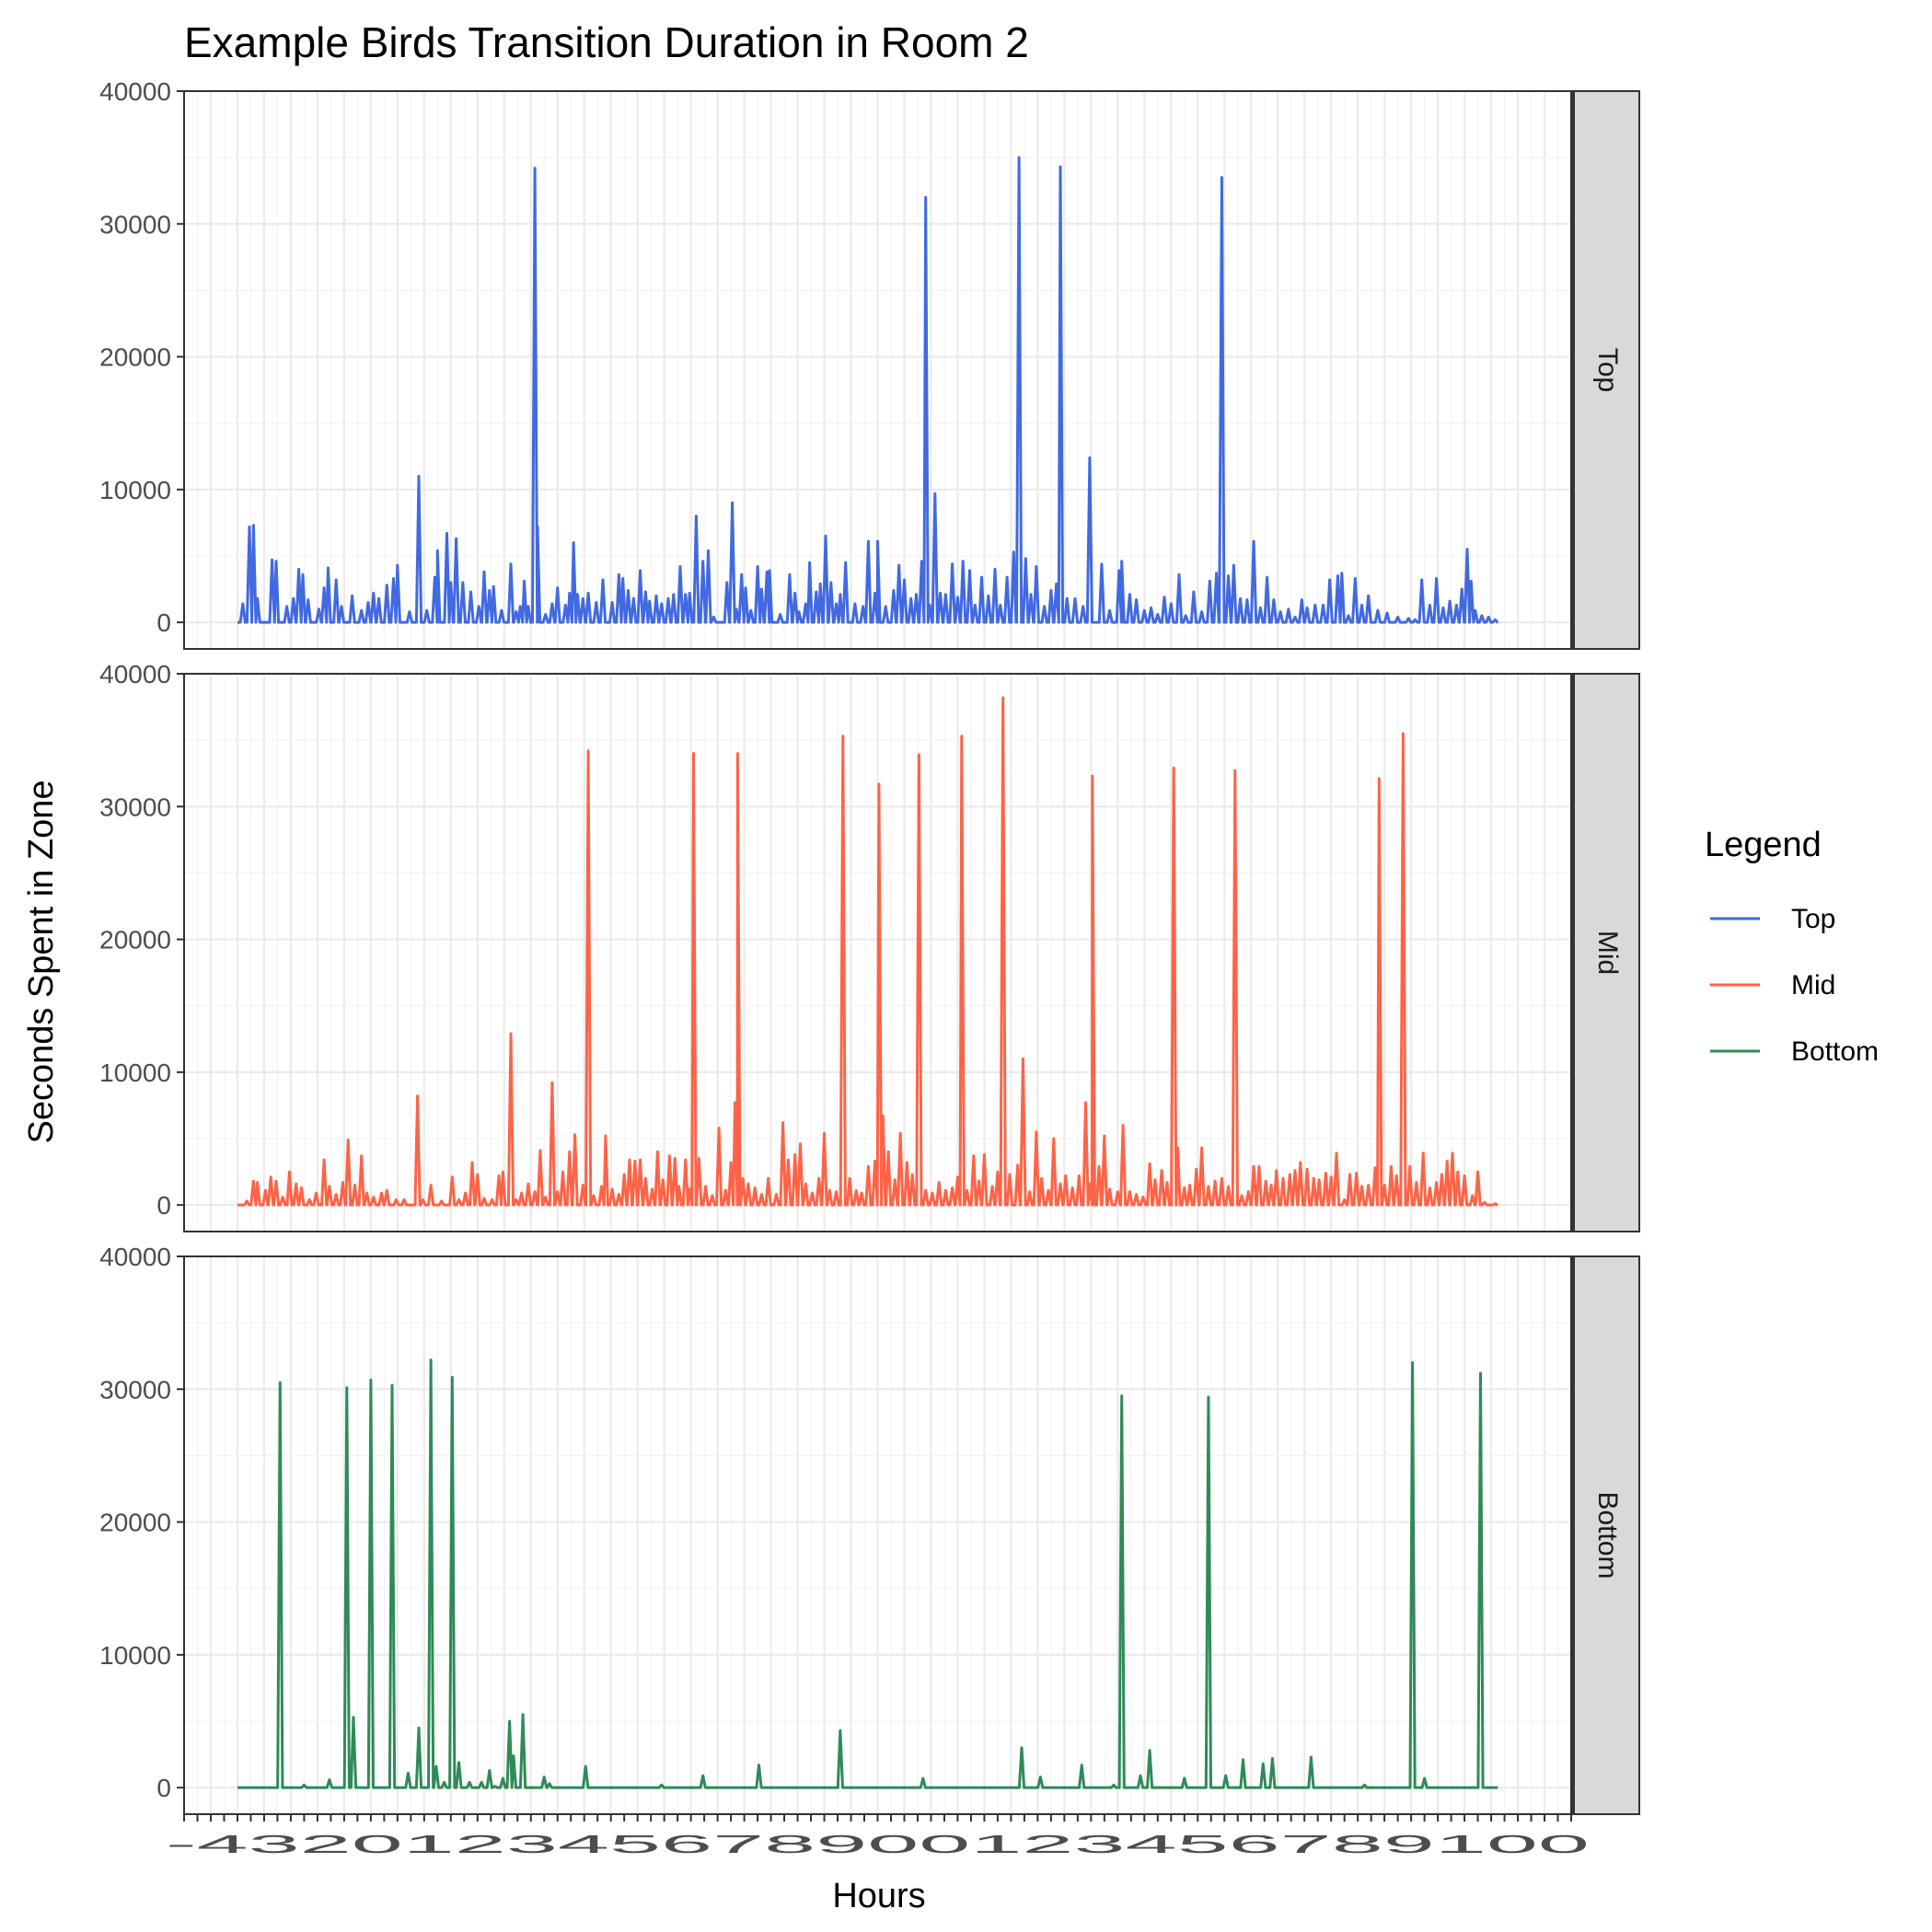 This screenshot has width=1932, height=1932. What do you see at coordinates (878, 1844) in the screenshot?
I see `x-tick-labels: -432012345678900123456789100` at bounding box center [878, 1844].